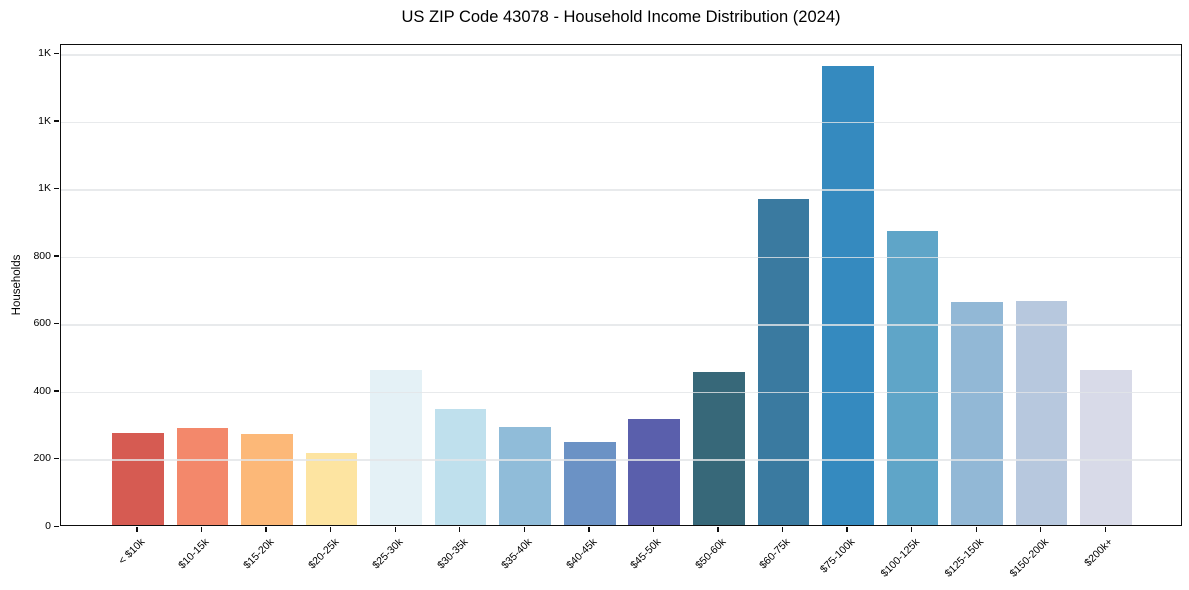  I want to click on bar-< $10k, so click(138, 478).